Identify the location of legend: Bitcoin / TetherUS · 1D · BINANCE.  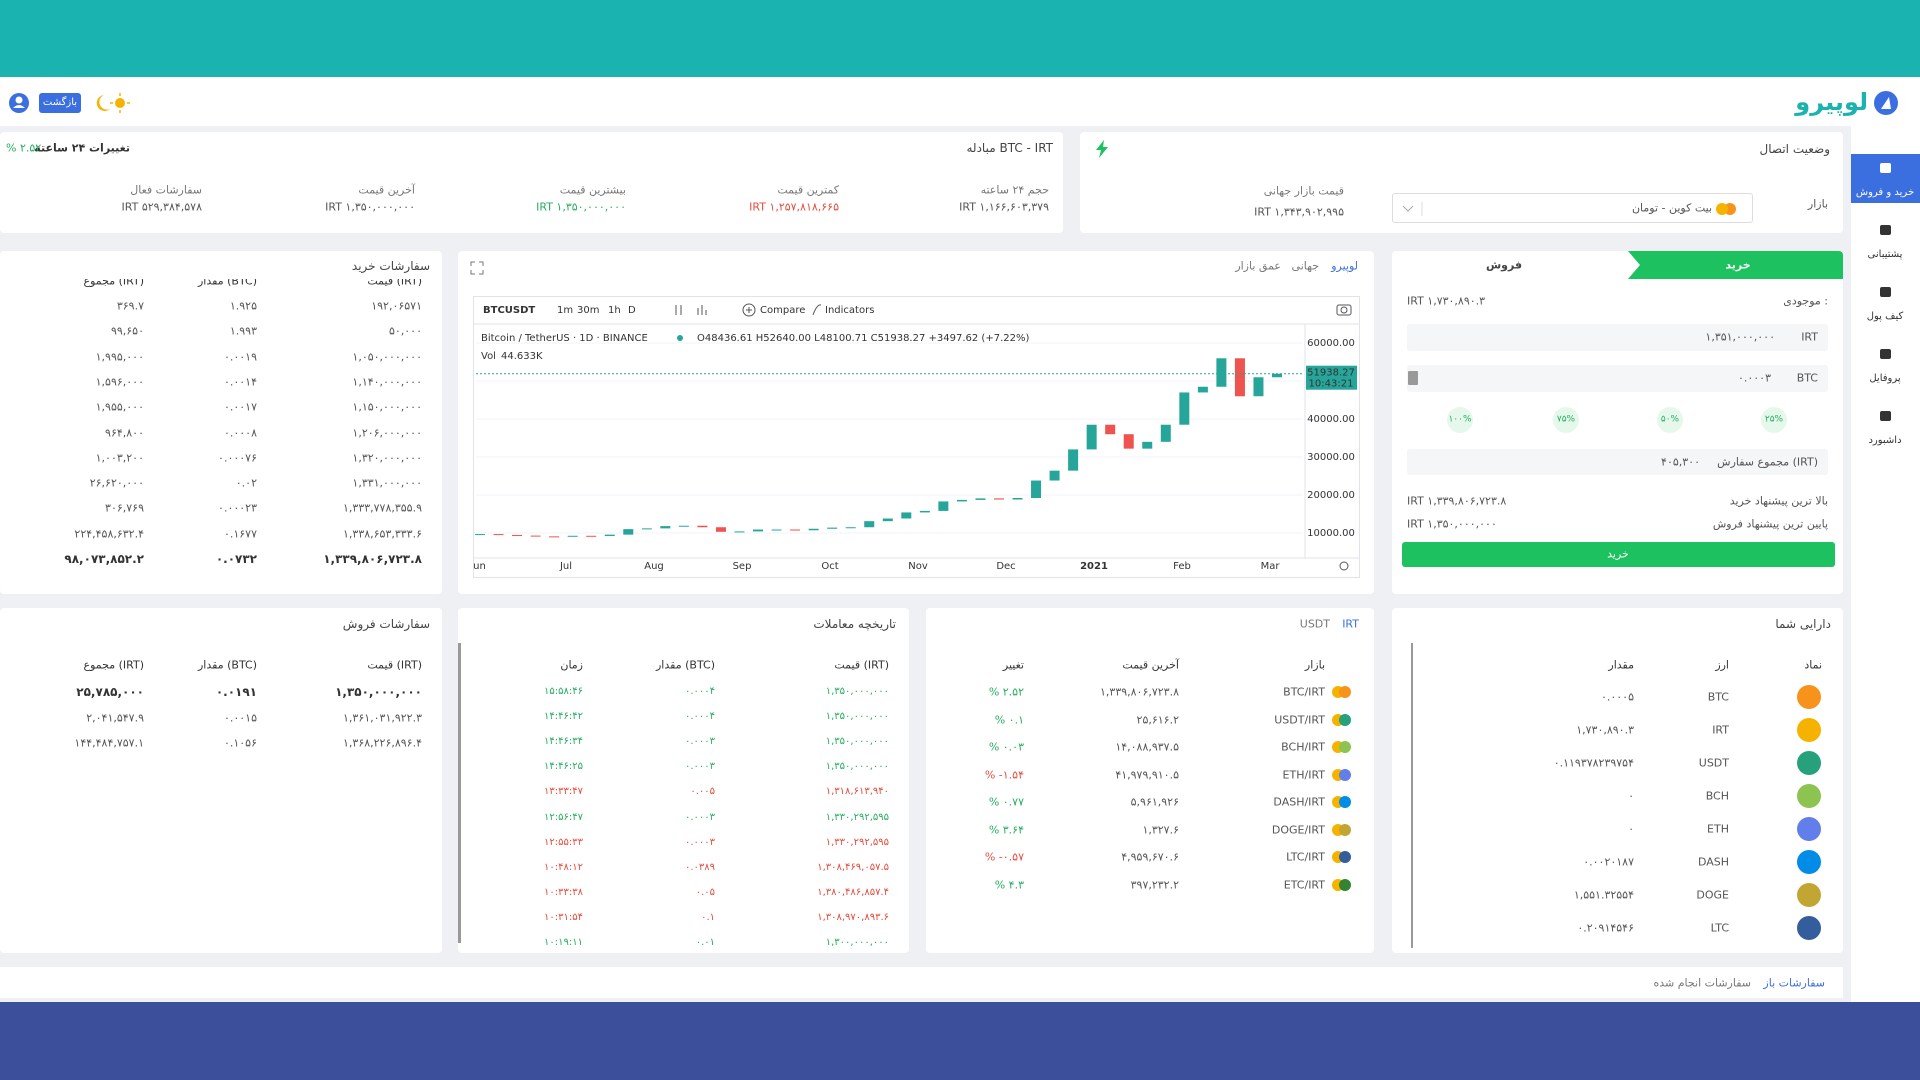
(564, 338).